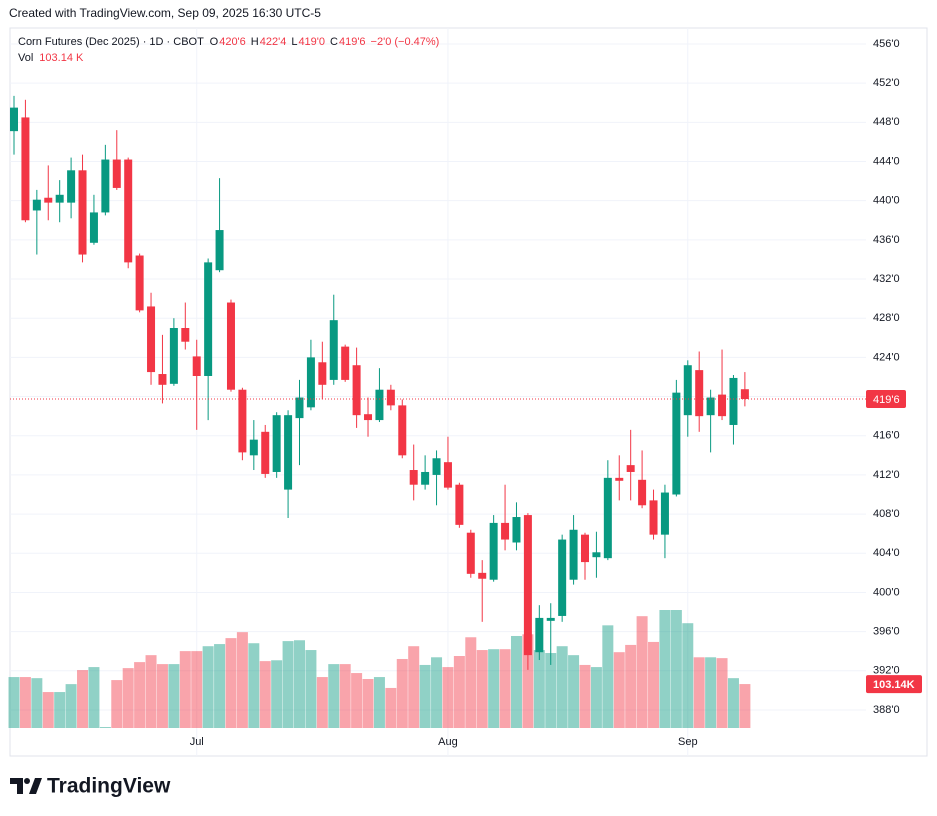 The image size is (937, 816). Describe the element at coordinates (886, 436) in the screenshot. I see `y-tick-label: 416'0` at that location.